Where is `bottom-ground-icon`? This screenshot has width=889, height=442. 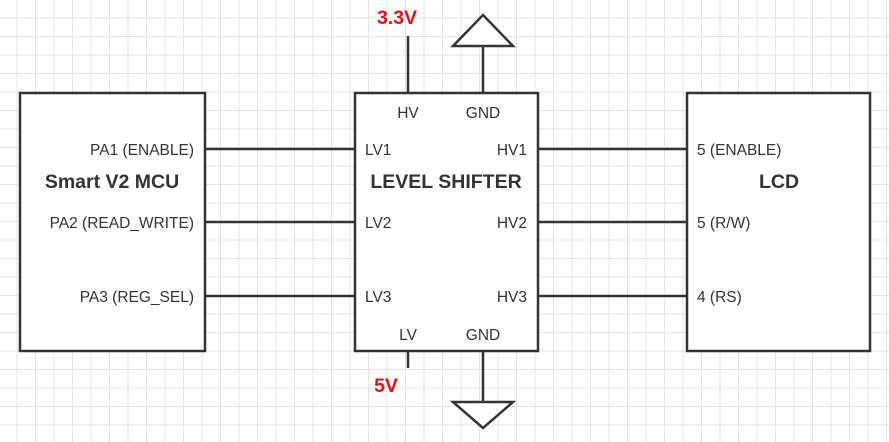 bottom-ground-icon is located at coordinates (483, 415).